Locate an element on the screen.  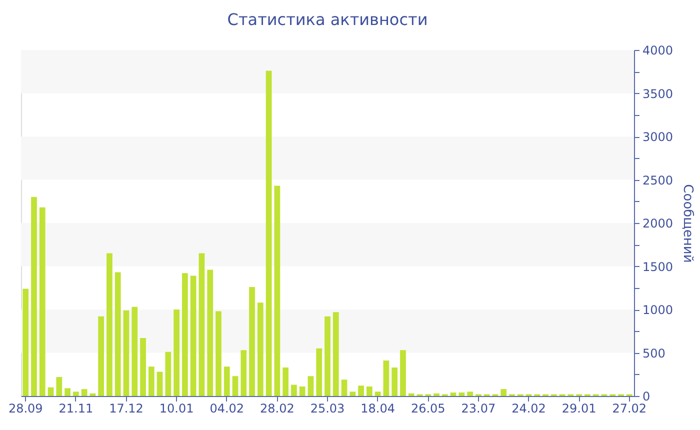
y-tick-label: 3000 is located at coordinates (658, 137).